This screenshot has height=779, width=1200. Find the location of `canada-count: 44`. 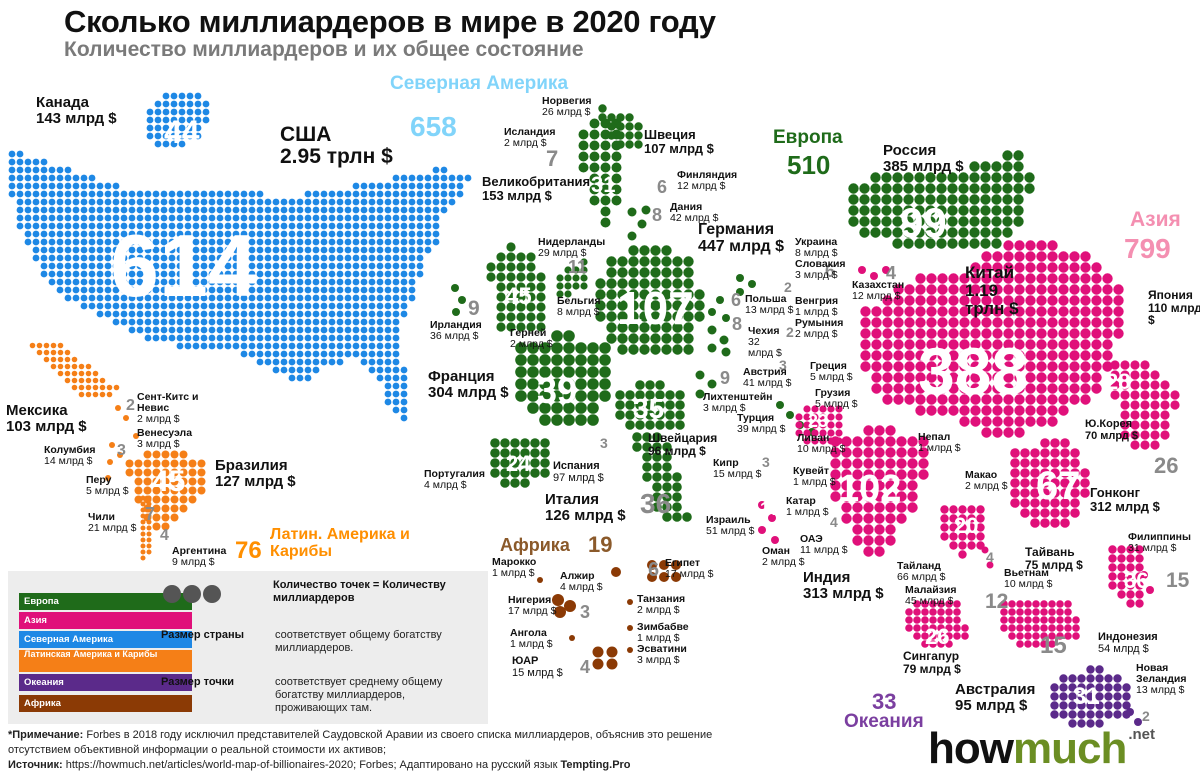

canada-count: 44 is located at coordinates (182, 132).